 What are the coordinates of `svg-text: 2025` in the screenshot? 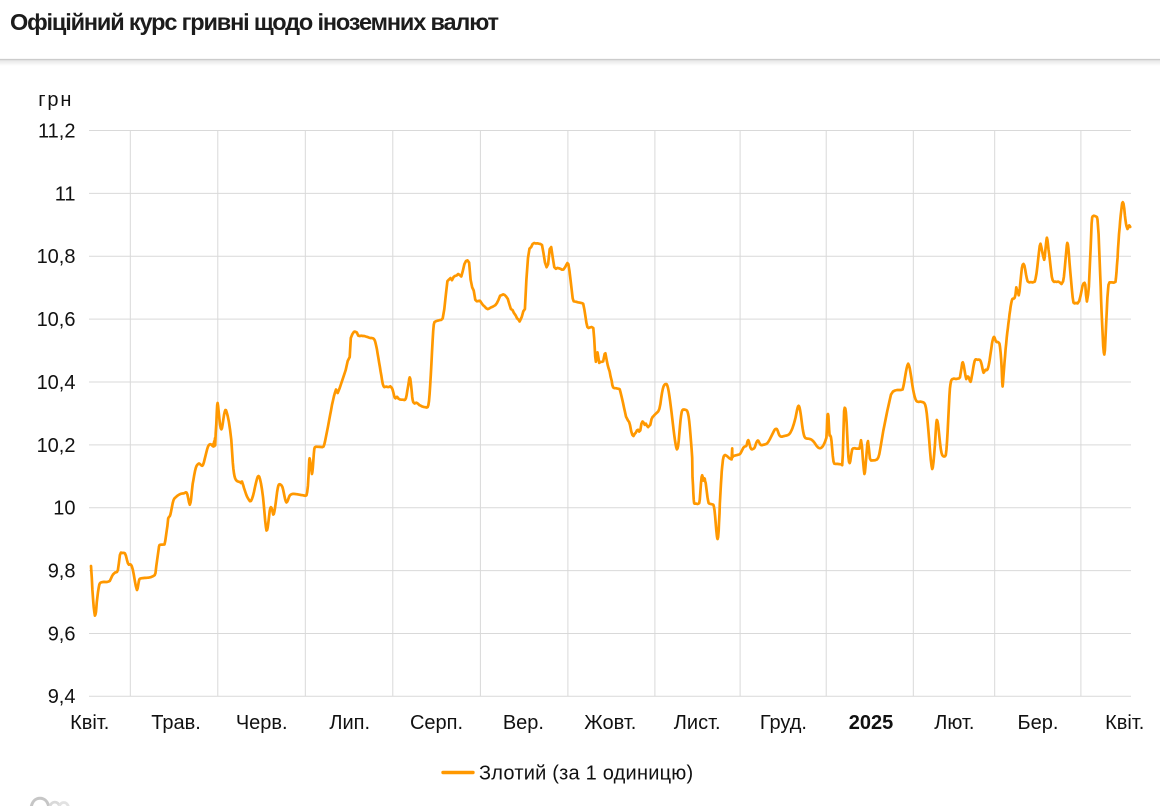 It's located at (871, 723).